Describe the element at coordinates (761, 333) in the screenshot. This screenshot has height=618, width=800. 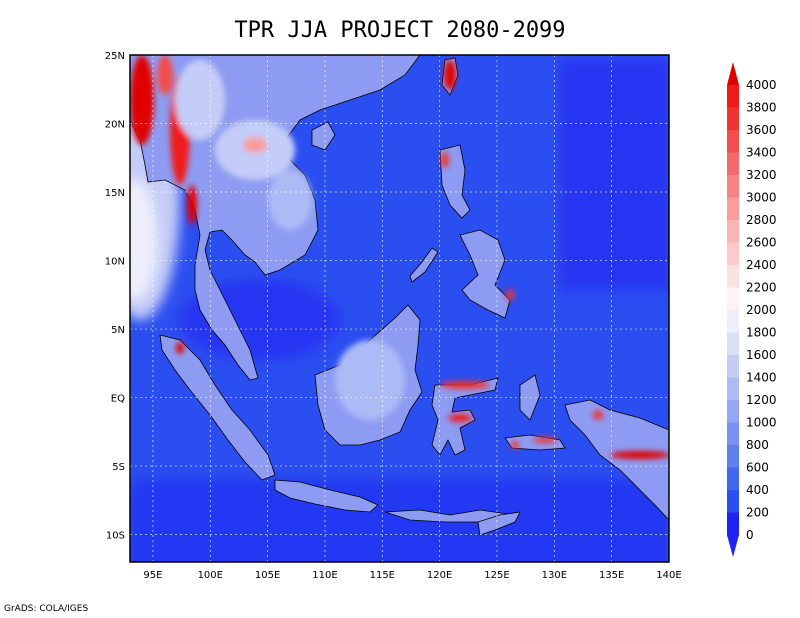
I see `colorbar-label: 1800` at that location.